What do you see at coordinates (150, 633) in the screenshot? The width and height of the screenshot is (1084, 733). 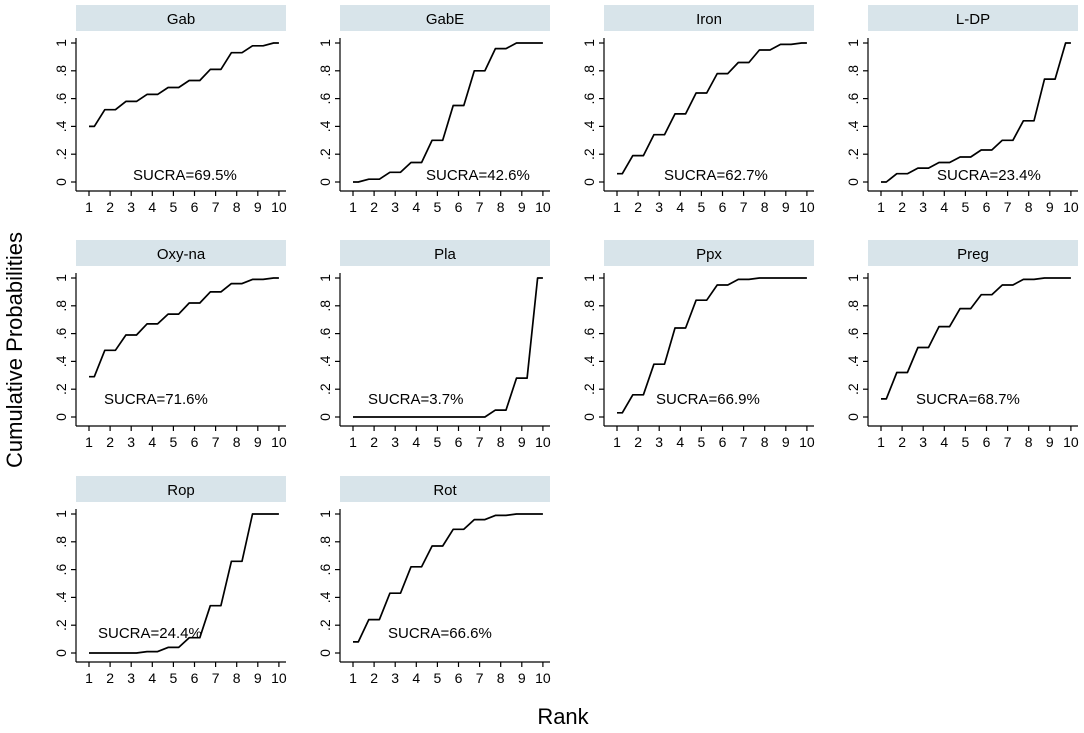 I see `sucra-label: SUCRA=24.4%` at bounding box center [150, 633].